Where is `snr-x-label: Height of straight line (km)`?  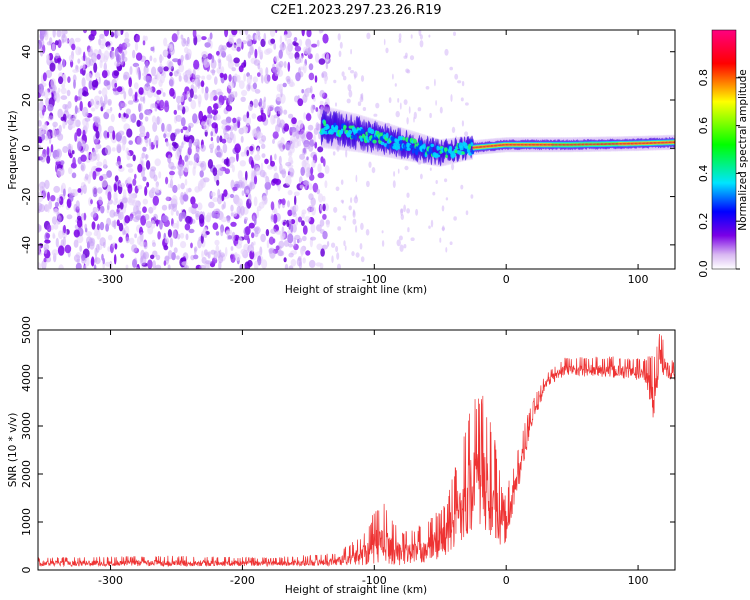
snr-x-label: Height of straight line (km) is located at coordinates (356, 590).